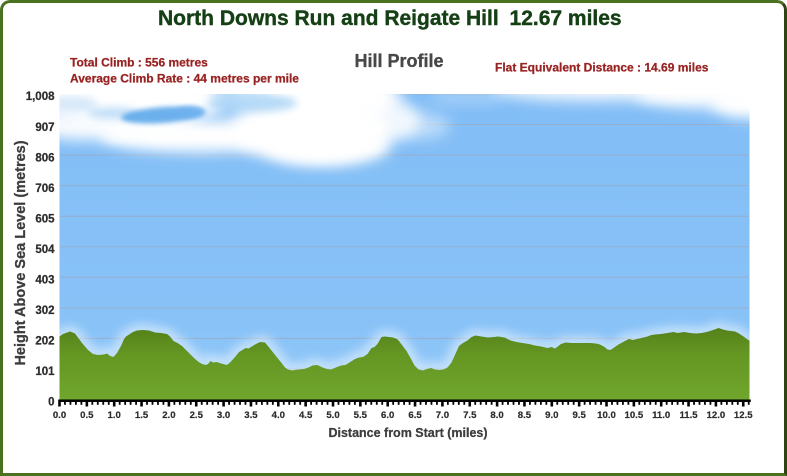  Describe the element at coordinates (45, 250) in the screenshot. I see `svg-text: 504` at that location.